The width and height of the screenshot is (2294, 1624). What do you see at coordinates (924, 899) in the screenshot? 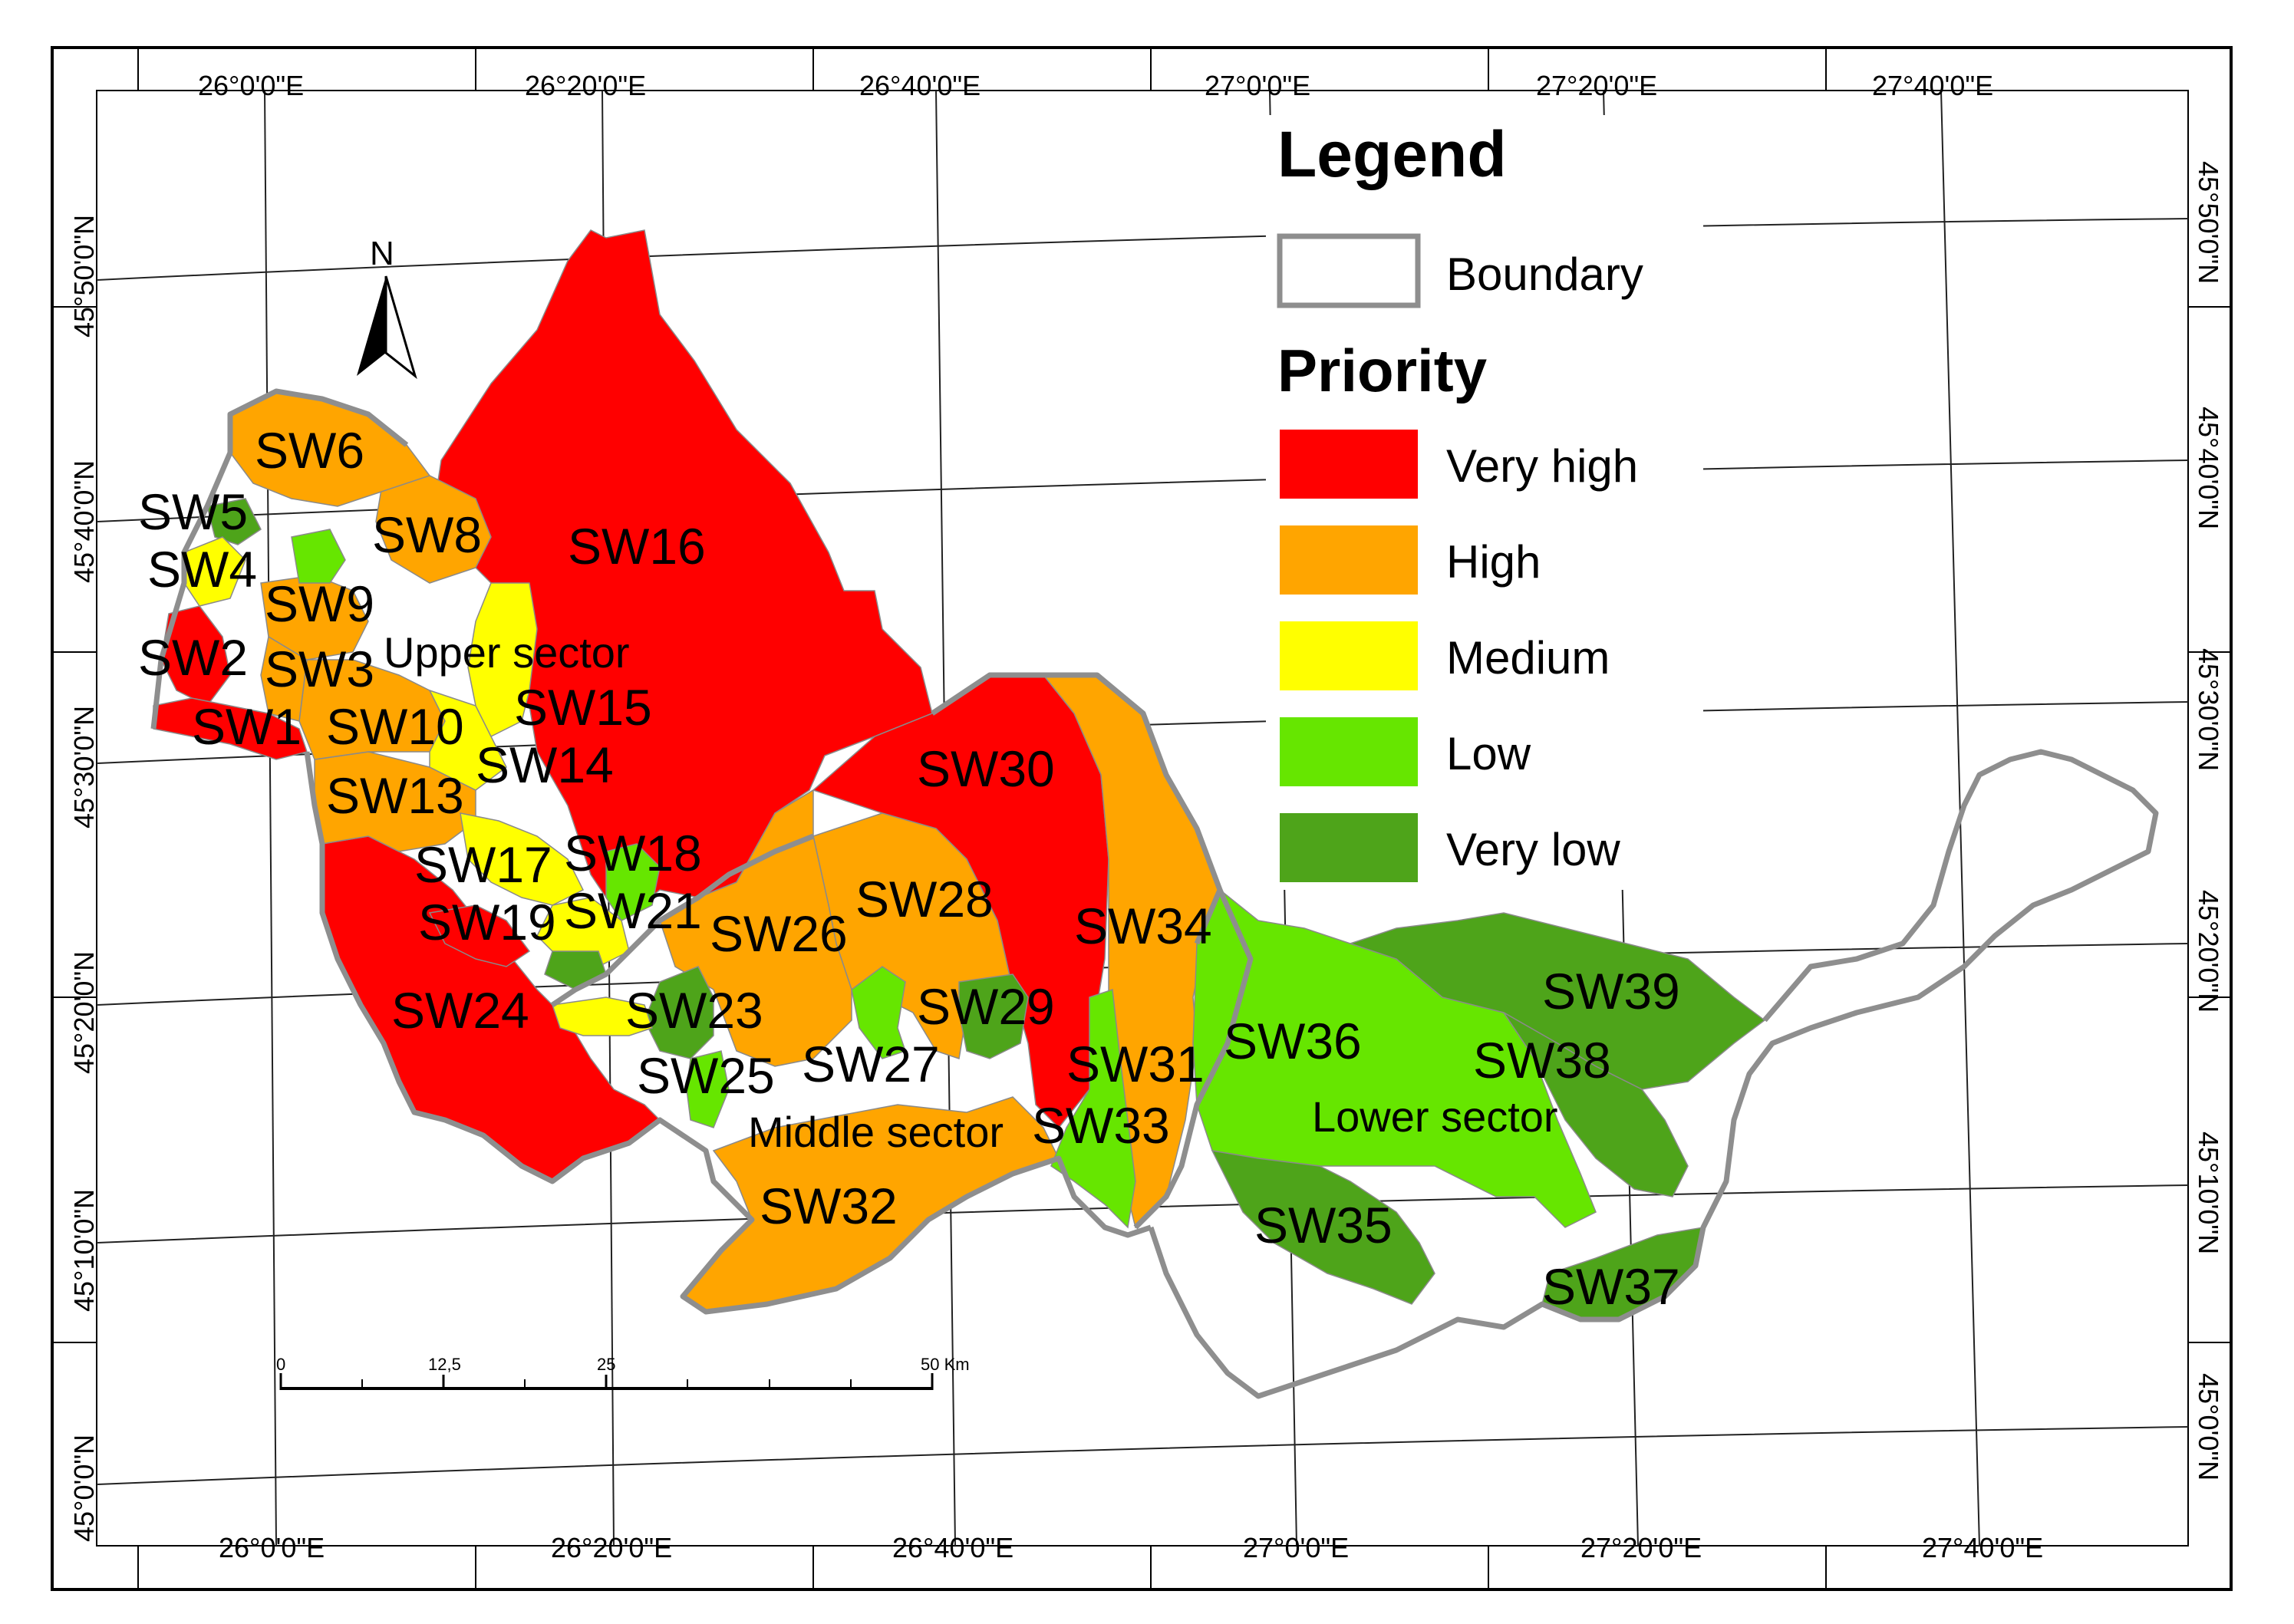
I see `basin-label-sw28: SW28` at bounding box center [924, 899].